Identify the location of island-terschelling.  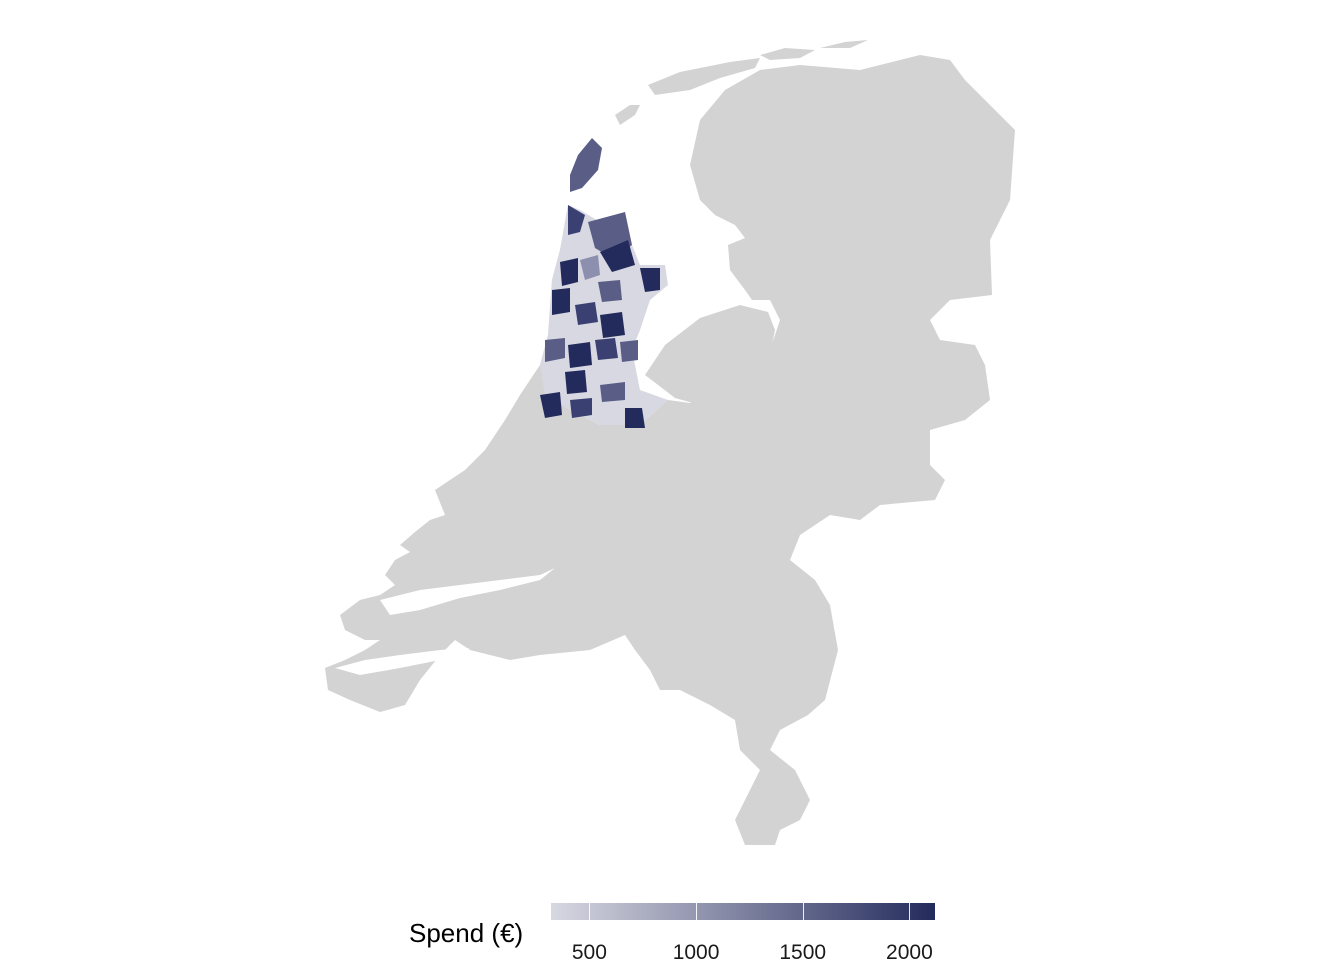
(704, 76).